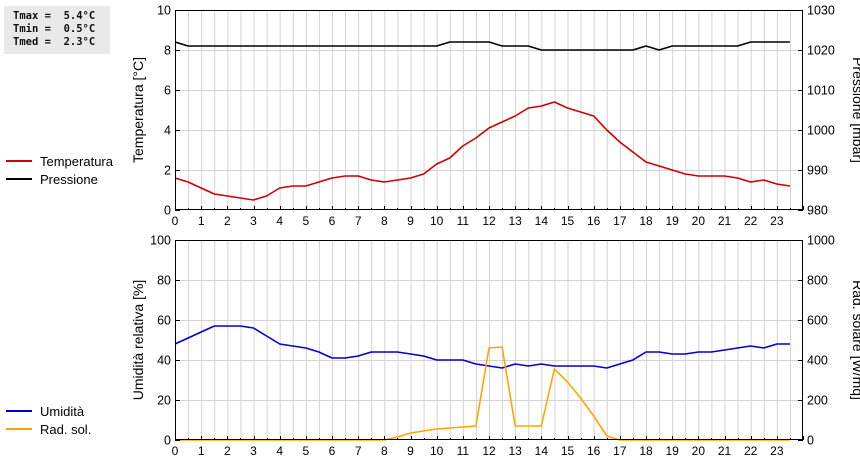 This screenshot has width=860, height=460. I want to click on top-x-tick-label: 6, so click(332, 221).